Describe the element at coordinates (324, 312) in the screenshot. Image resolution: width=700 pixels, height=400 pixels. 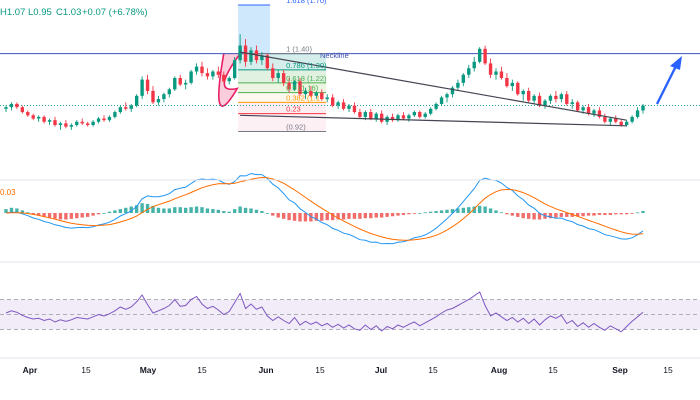
I see `rsi-line` at that location.